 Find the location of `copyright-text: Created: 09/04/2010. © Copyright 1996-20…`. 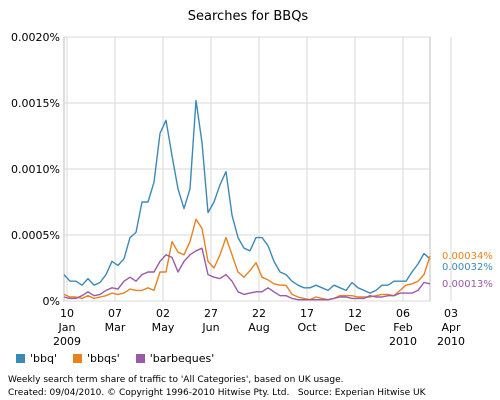

copyright-text: Created: 09/04/2010. © Copyright 1996-20… is located at coordinates (149, 393).